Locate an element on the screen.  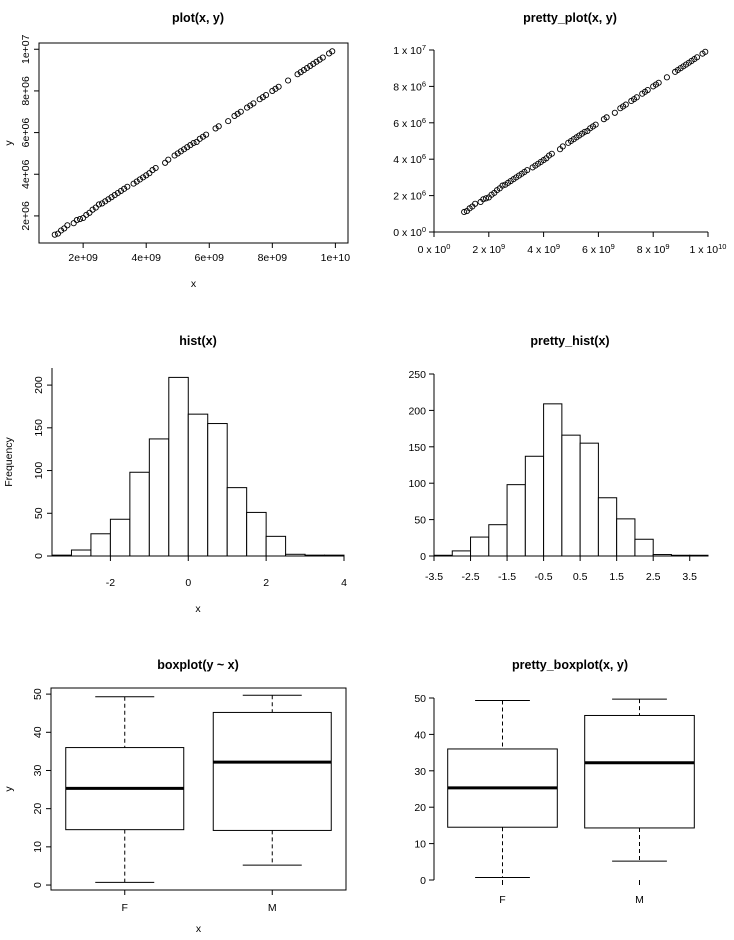
chart-panel-3: hist(x) 0 50 100 150 200 -2 0 2 4 x Frequency is located at coordinates (175, 474).